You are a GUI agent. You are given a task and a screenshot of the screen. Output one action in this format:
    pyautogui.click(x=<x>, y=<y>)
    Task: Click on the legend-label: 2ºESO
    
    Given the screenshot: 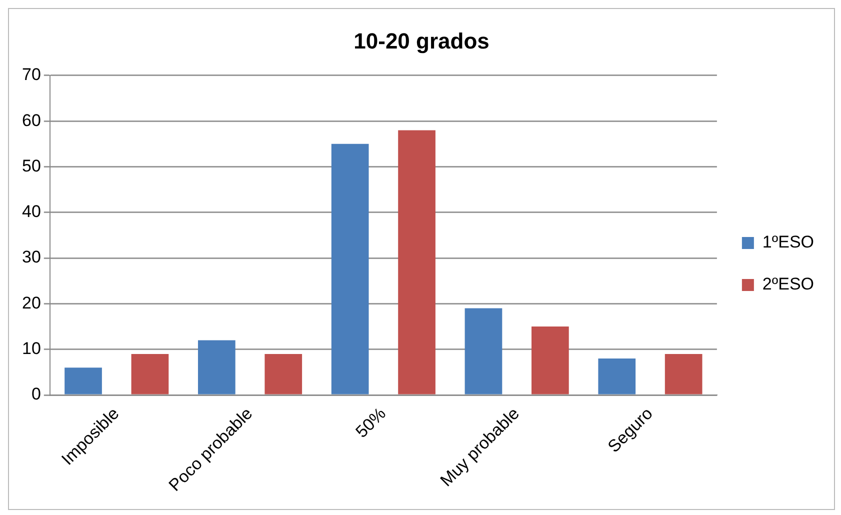 What is the action you would take?
    pyautogui.click(x=788, y=284)
    